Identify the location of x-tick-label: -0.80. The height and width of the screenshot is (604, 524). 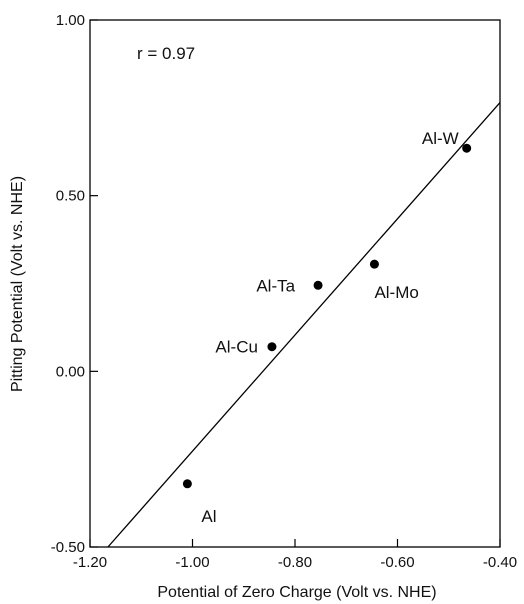
(295, 562).